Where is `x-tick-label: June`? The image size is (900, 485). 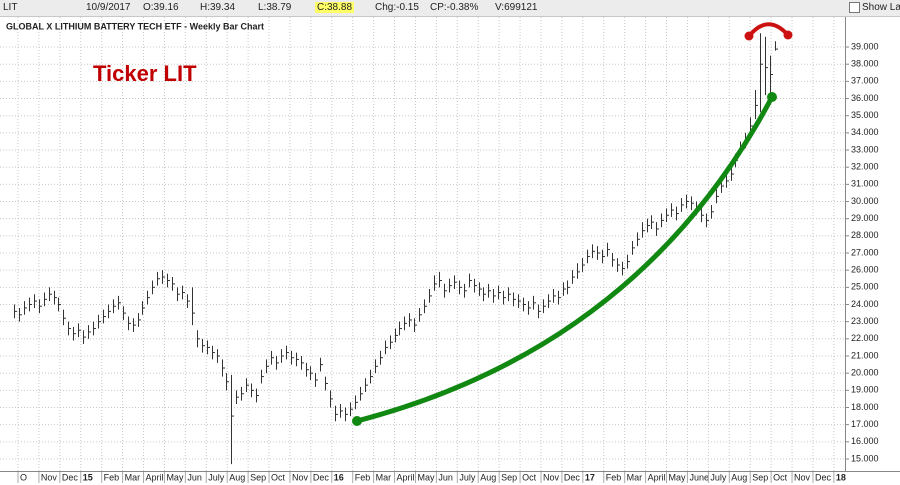
x-tick-label: June is located at coordinates (699, 477).